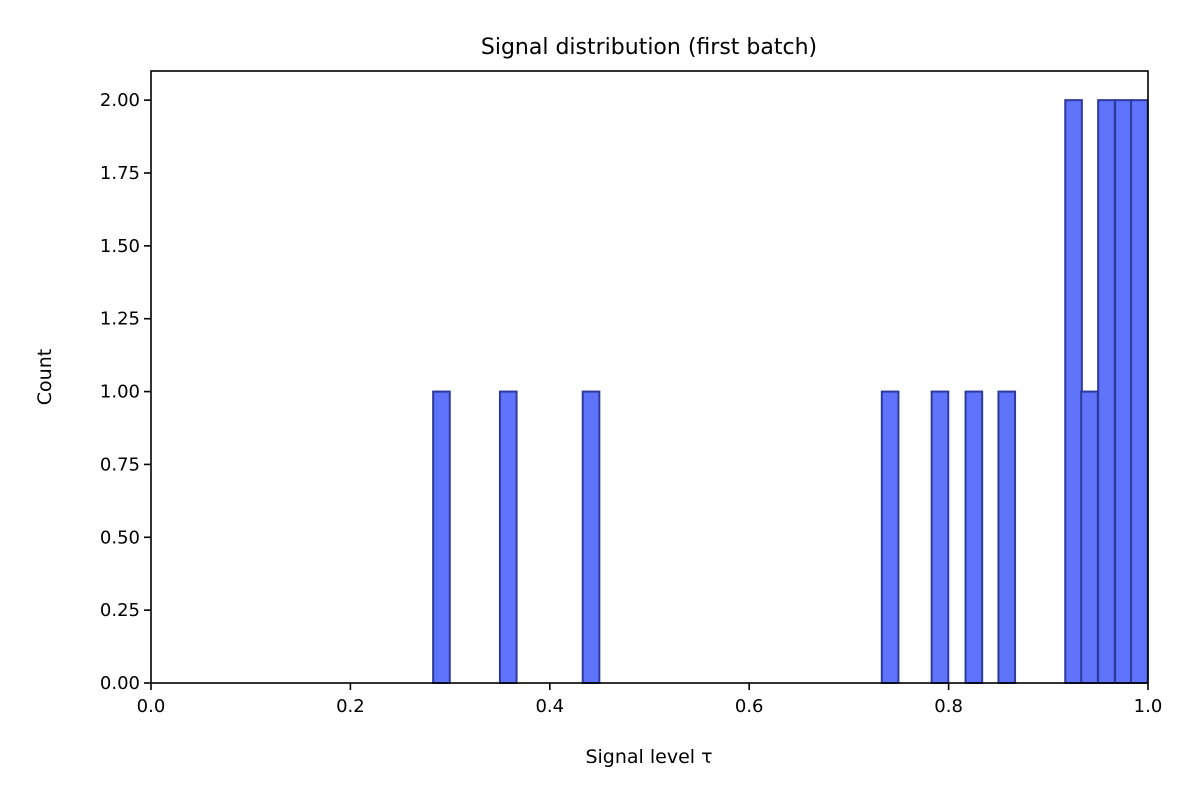 The image size is (1200, 804). What do you see at coordinates (1148, 706) in the screenshot?
I see `x-tick-label-5: 1.0` at bounding box center [1148, 706].